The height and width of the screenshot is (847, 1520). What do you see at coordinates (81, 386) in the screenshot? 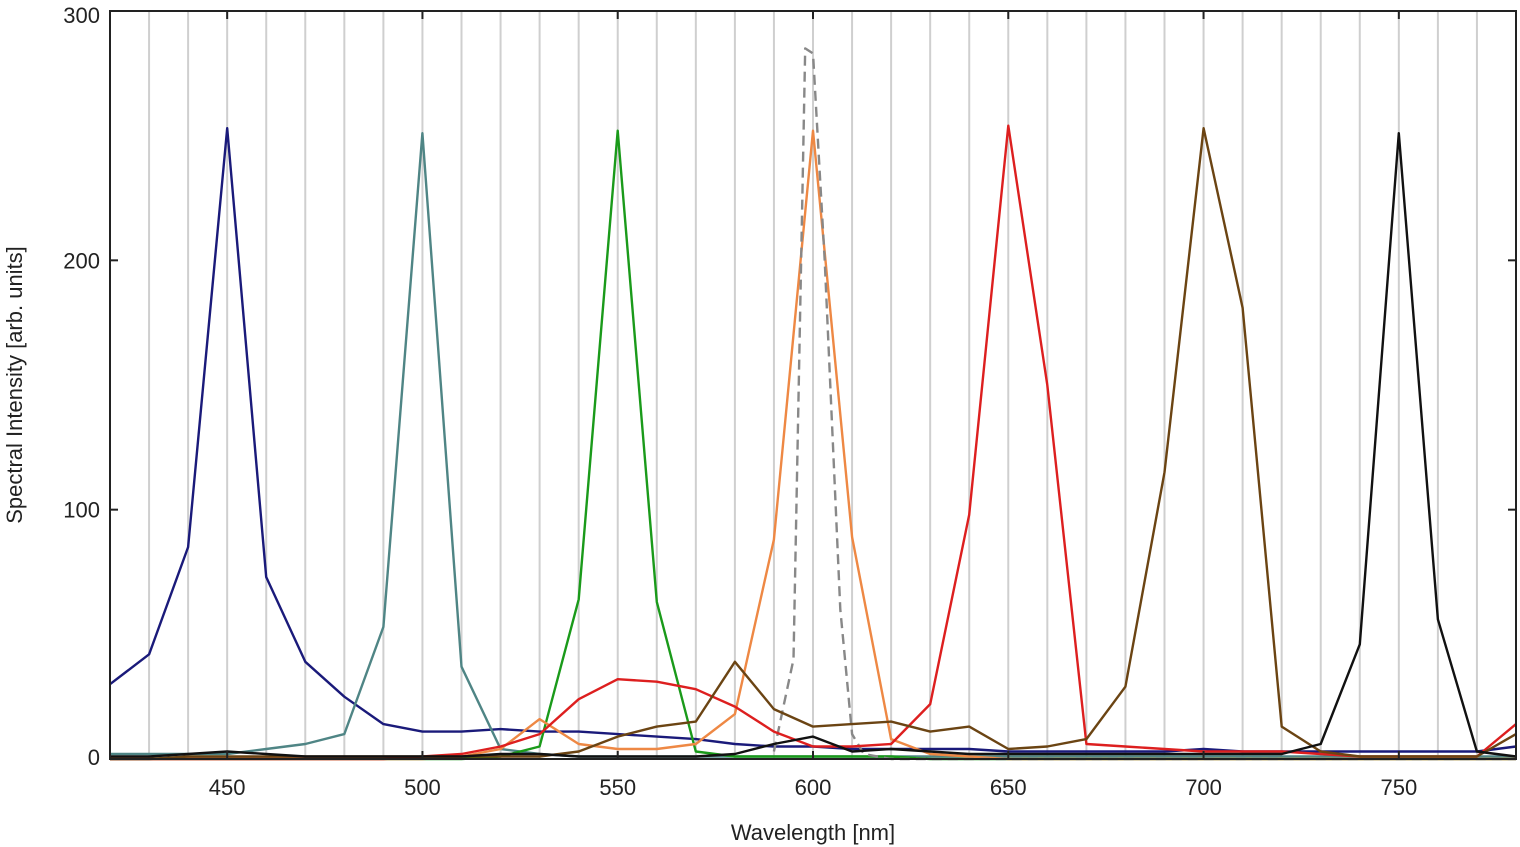
I see `y-tick-labels: 0 100 200 300` at bounding box center [81, 386].